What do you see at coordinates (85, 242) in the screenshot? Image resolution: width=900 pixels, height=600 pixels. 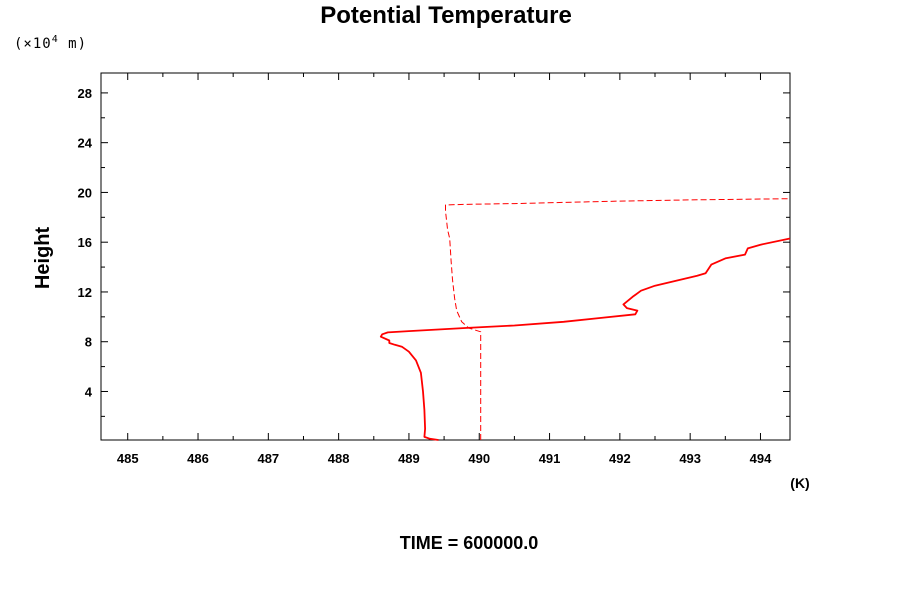 I see `y-tick-label: 16` at bounding box center [85, 242].